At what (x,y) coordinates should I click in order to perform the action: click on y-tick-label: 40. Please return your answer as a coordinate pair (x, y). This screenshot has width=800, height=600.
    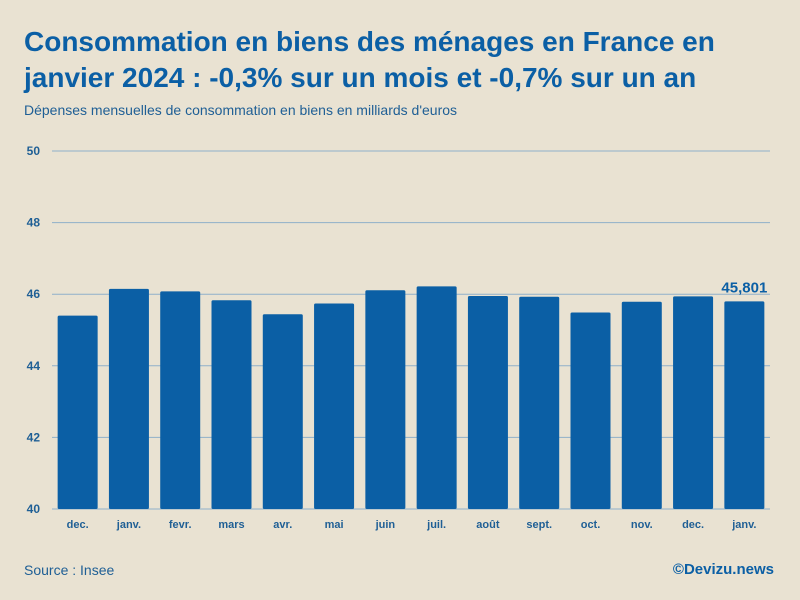
    Looking at the image, I should click on (34, 509).